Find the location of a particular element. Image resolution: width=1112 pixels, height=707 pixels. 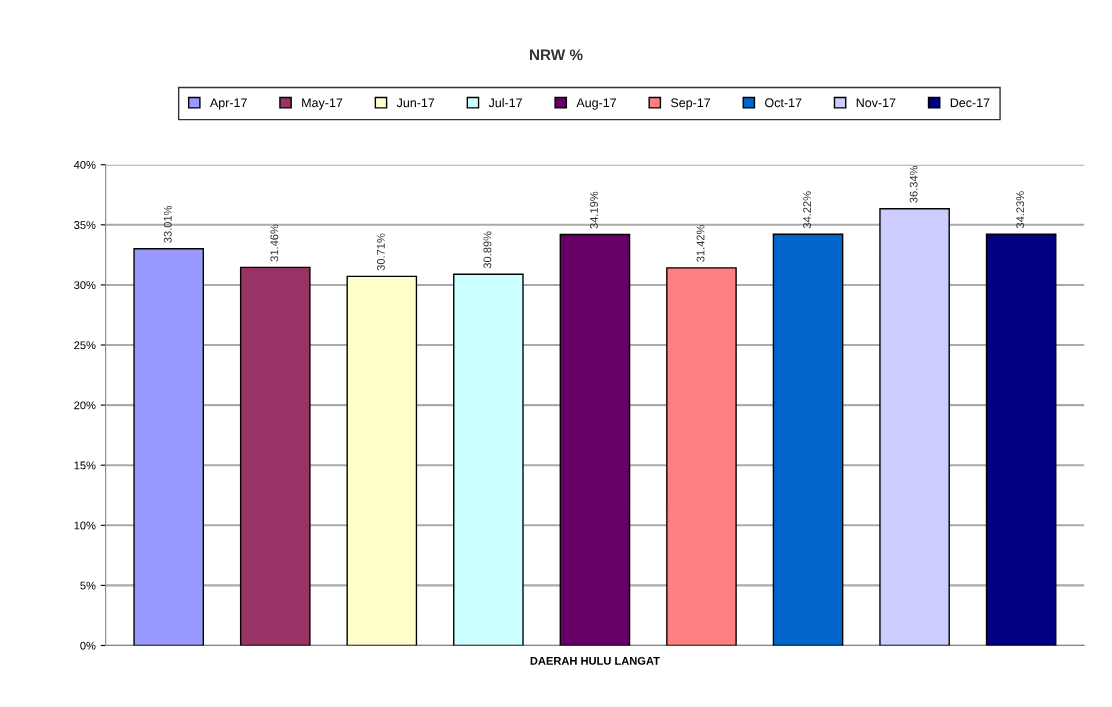

y-tick-label: 10% is located at coordinates (85, 525).